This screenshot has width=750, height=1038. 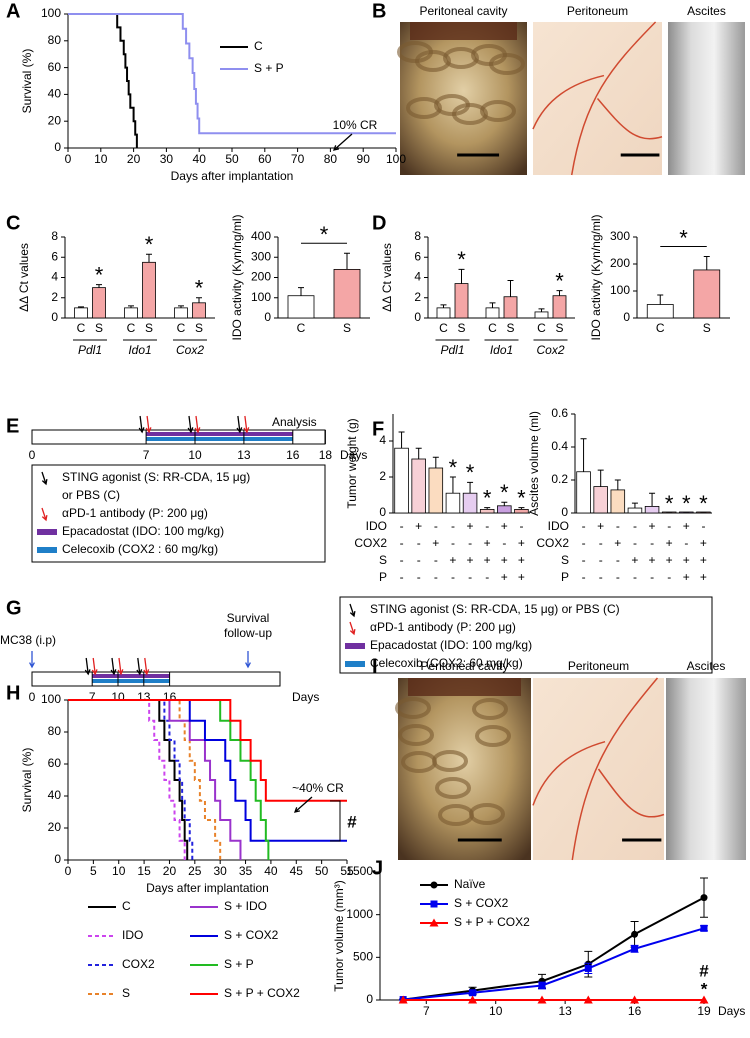 What do you see at coordinates (558, 526) in the screenshot?
I see `condition-label: IDO` at bounding box center [558, 526].